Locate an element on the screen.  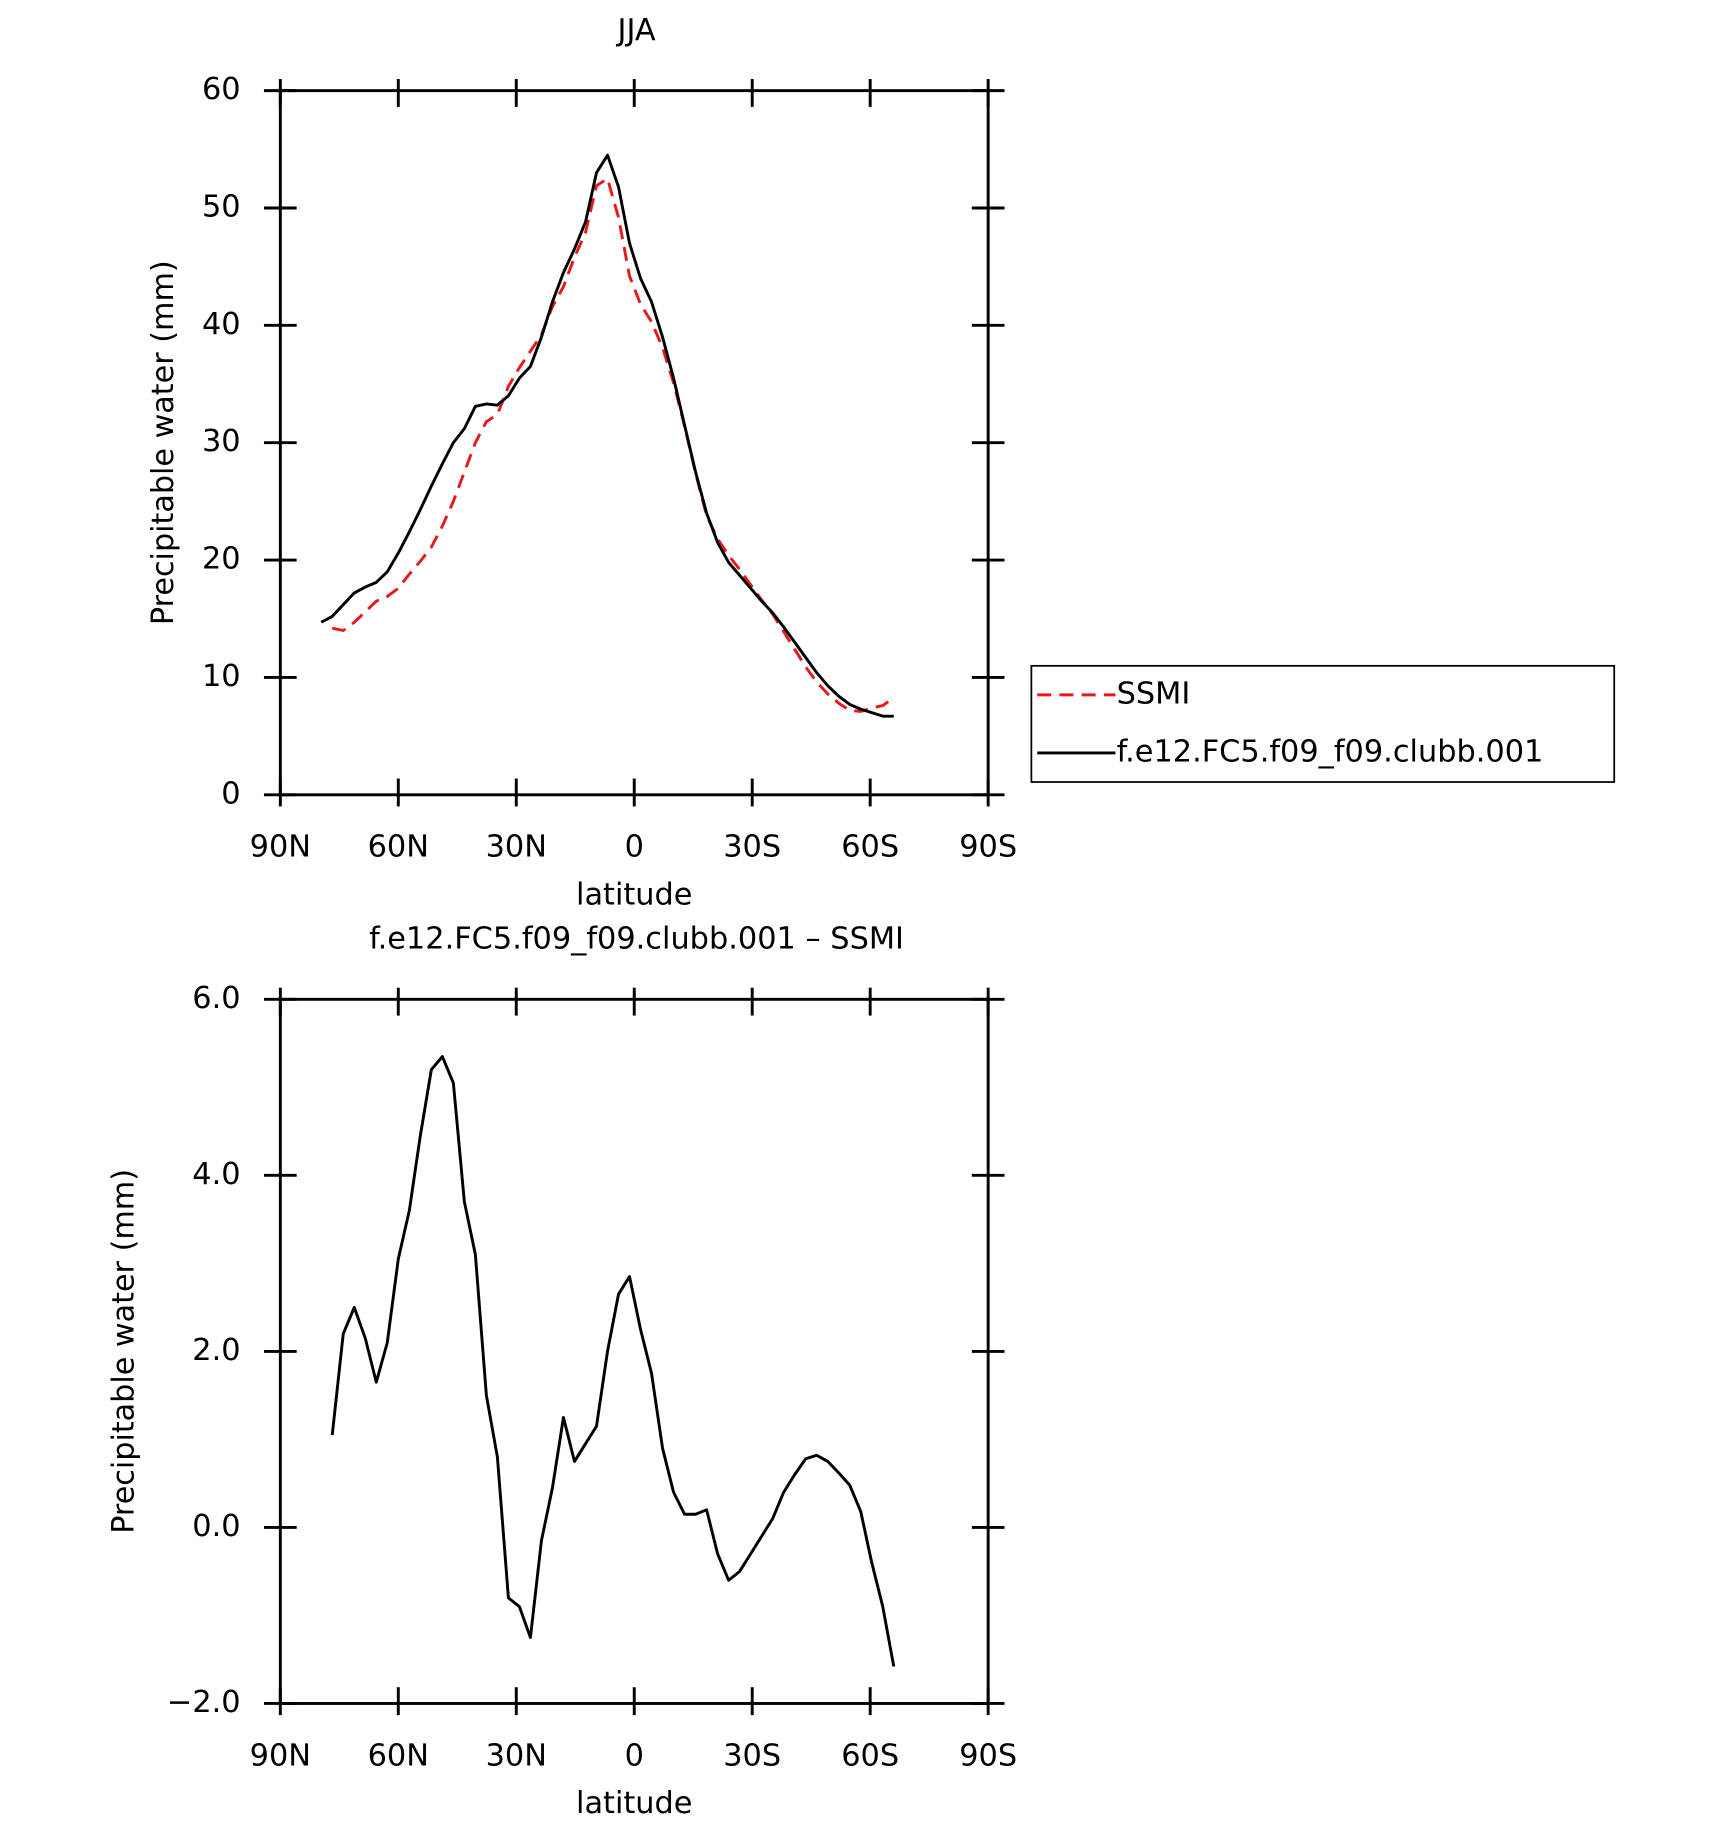
y-tick-label: 0 is located at coordinates (230, 793).